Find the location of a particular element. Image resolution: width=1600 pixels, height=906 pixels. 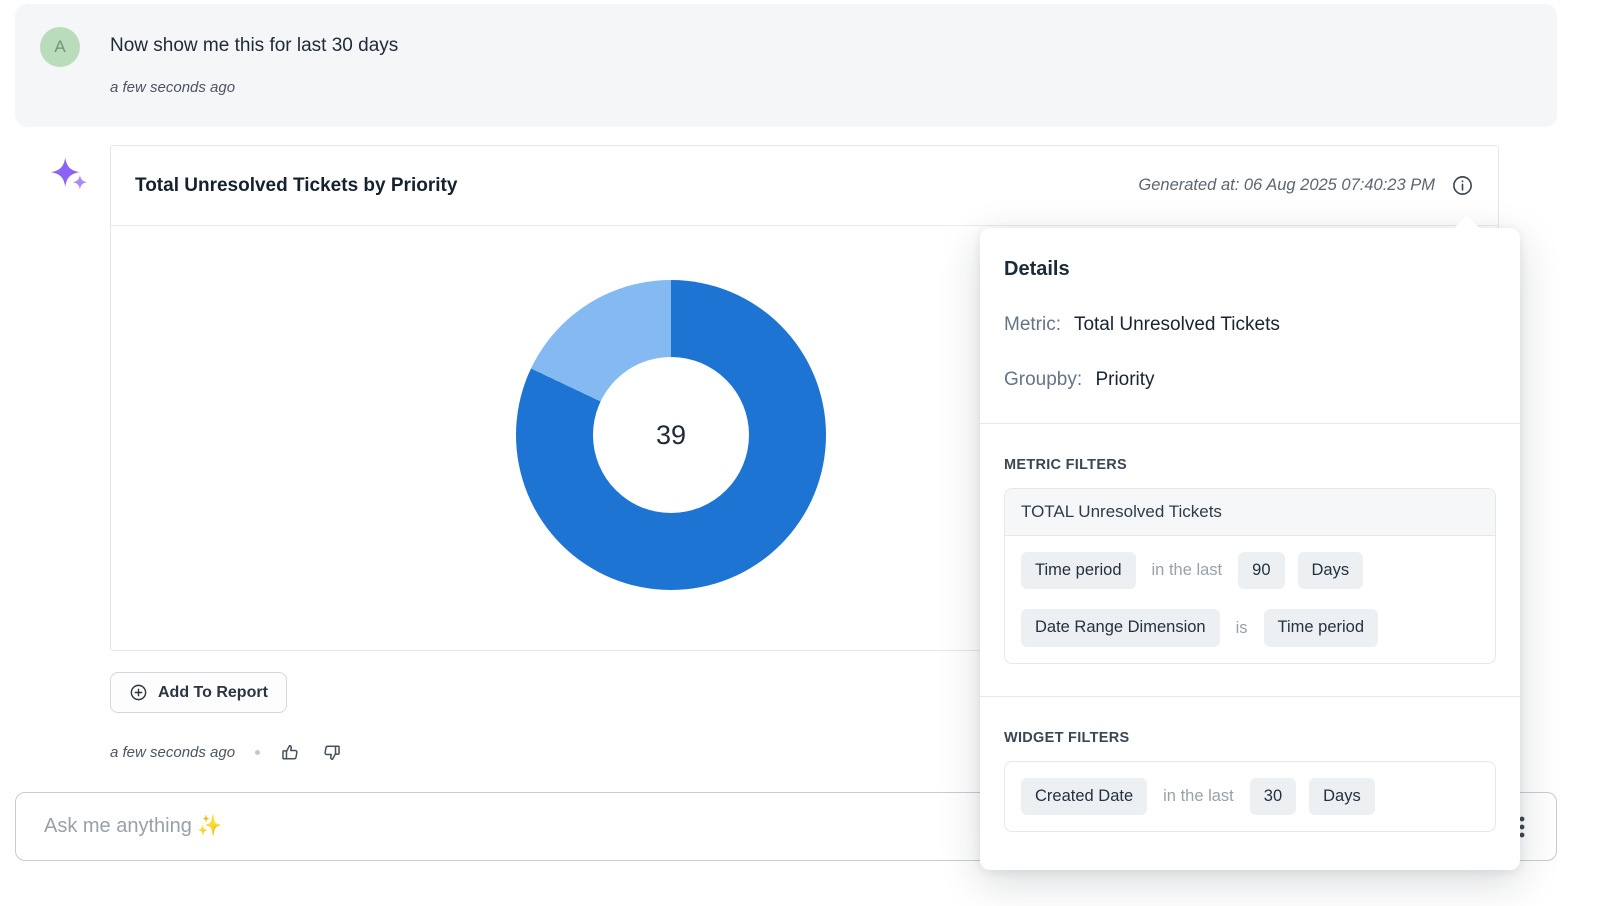

info-icon is located at coordinates (1462, 185).